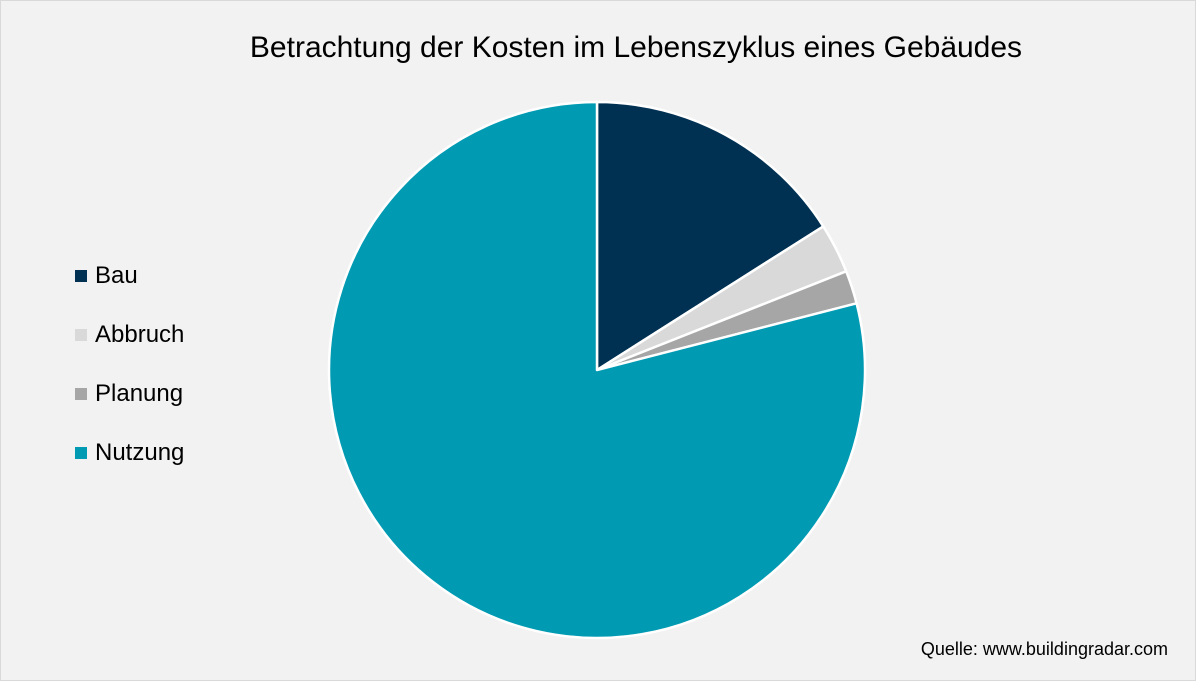 This screenshot has width=1196, height=681. I want to click on legend-item-bau: Bau, so click(129, 275).